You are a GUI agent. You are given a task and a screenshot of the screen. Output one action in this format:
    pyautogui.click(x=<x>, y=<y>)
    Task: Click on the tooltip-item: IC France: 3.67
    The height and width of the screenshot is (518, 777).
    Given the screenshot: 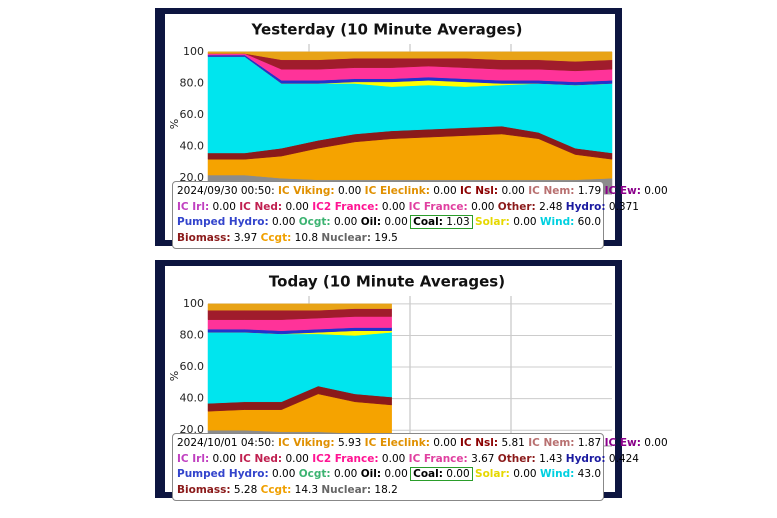 What is the action you would take?
    pyautogui.click(x=452, y=459)
    